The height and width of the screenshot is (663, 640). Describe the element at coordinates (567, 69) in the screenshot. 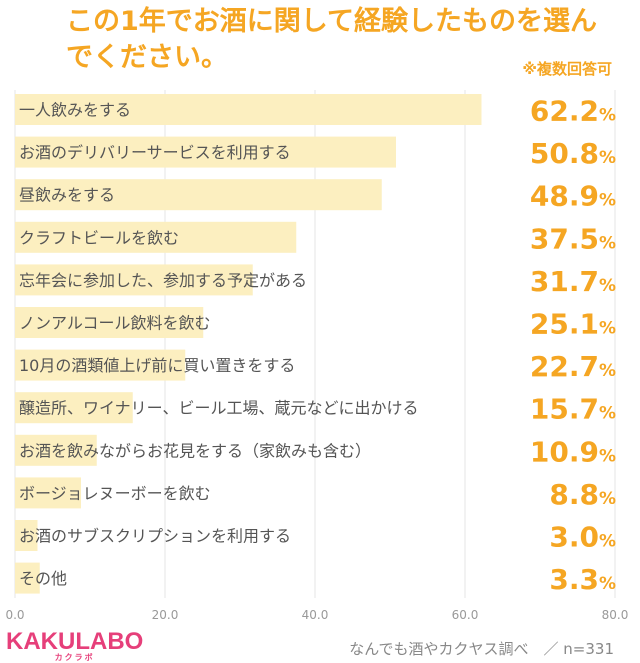

I see `multiple-answer-note: ※複数回答可` at that location.